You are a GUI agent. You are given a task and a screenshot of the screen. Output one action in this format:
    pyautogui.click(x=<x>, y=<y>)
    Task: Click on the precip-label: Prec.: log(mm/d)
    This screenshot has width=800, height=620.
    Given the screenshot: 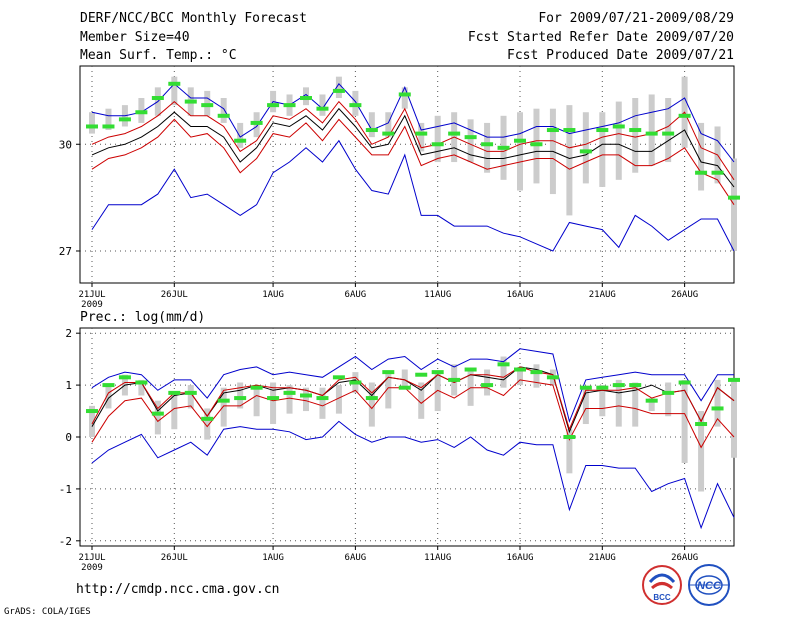 What is the action you would take?
    pyautogui.click(x=143, y=317)
    